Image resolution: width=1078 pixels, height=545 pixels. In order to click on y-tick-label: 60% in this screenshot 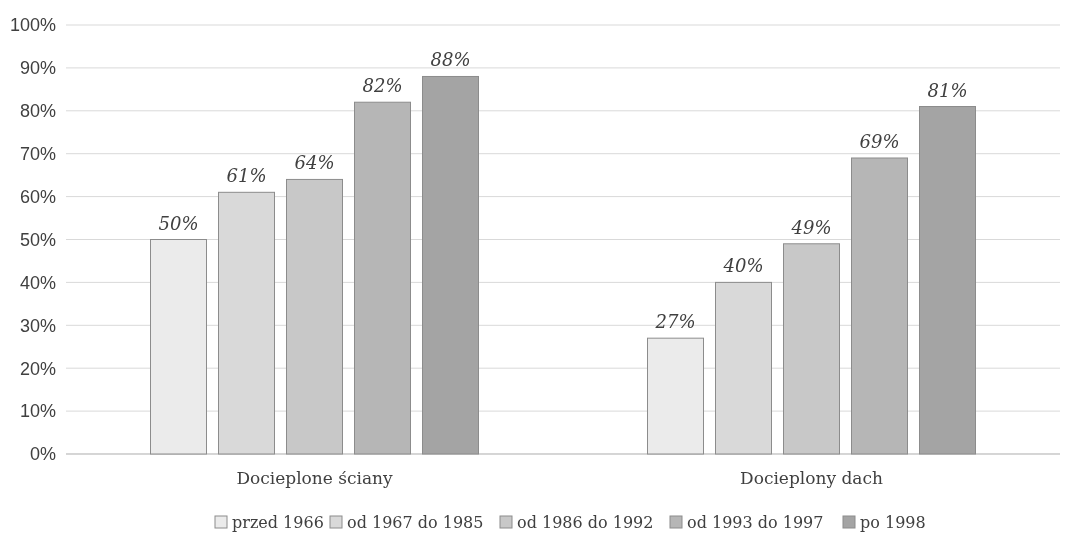, I will do `click(37, 196)`.